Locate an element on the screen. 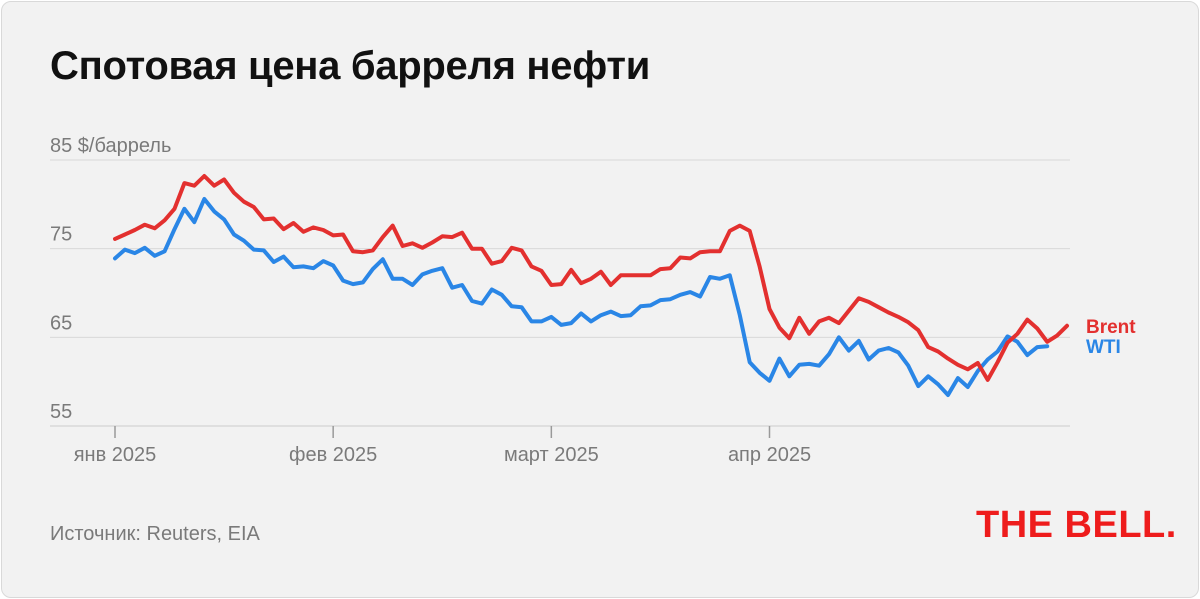  x-axis-ticks: янв 2025 фев 2025 март 2025 апр 2025 is located at coordinates (442, 446).